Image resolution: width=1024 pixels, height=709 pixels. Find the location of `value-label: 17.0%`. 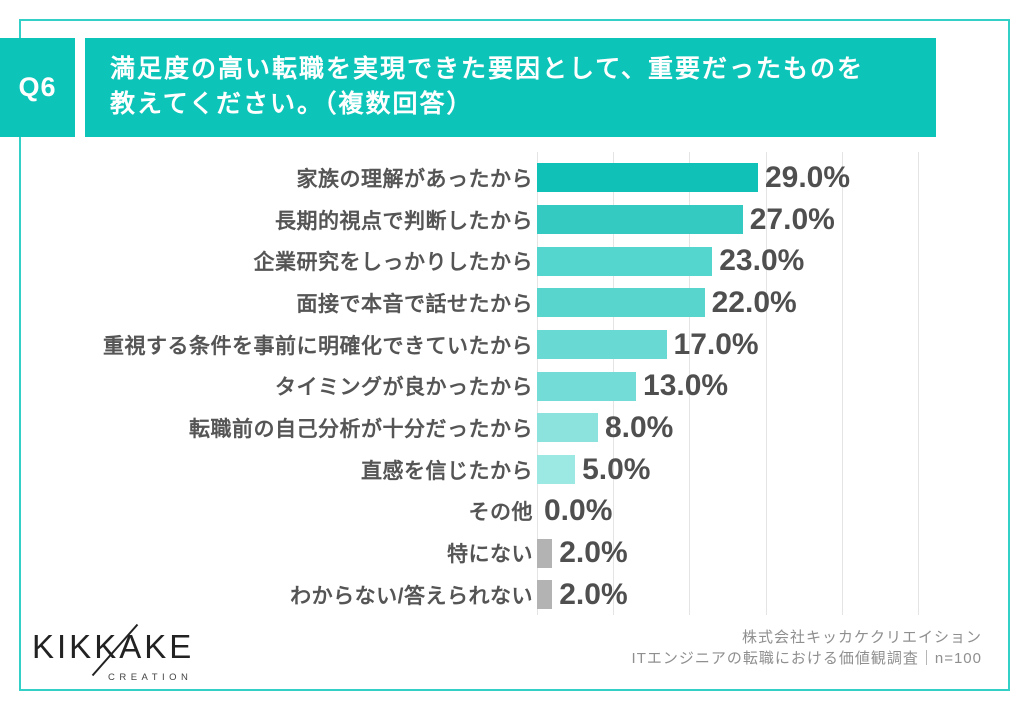

value-label: 17.0% is located at coordinates (716, 344).